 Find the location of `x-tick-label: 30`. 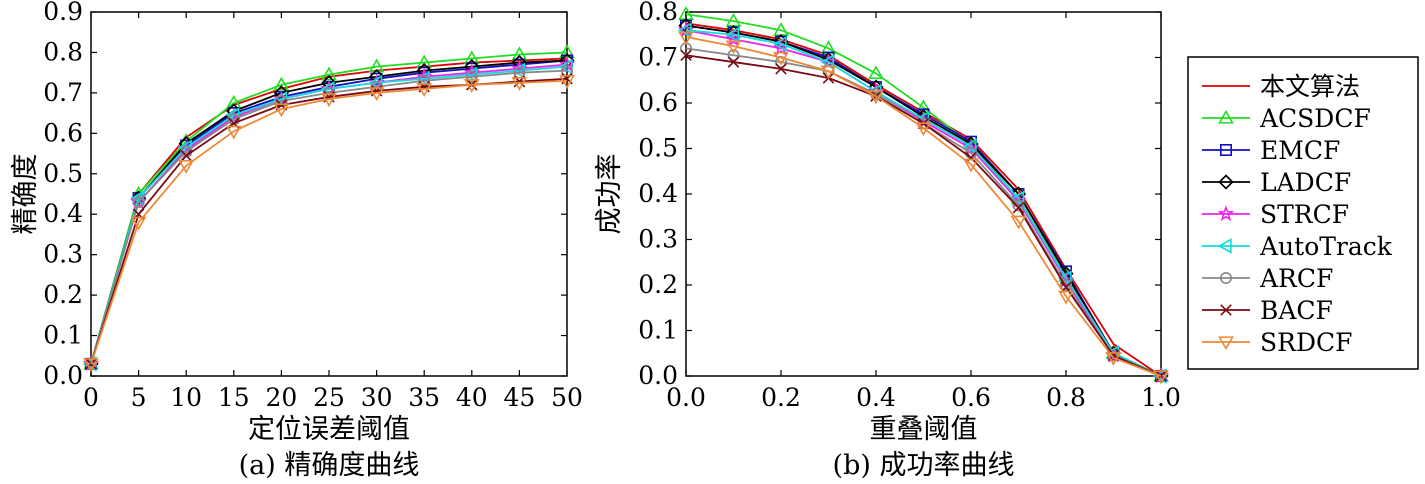

x-tick-label: 30 is located at coordinates (377, 397).